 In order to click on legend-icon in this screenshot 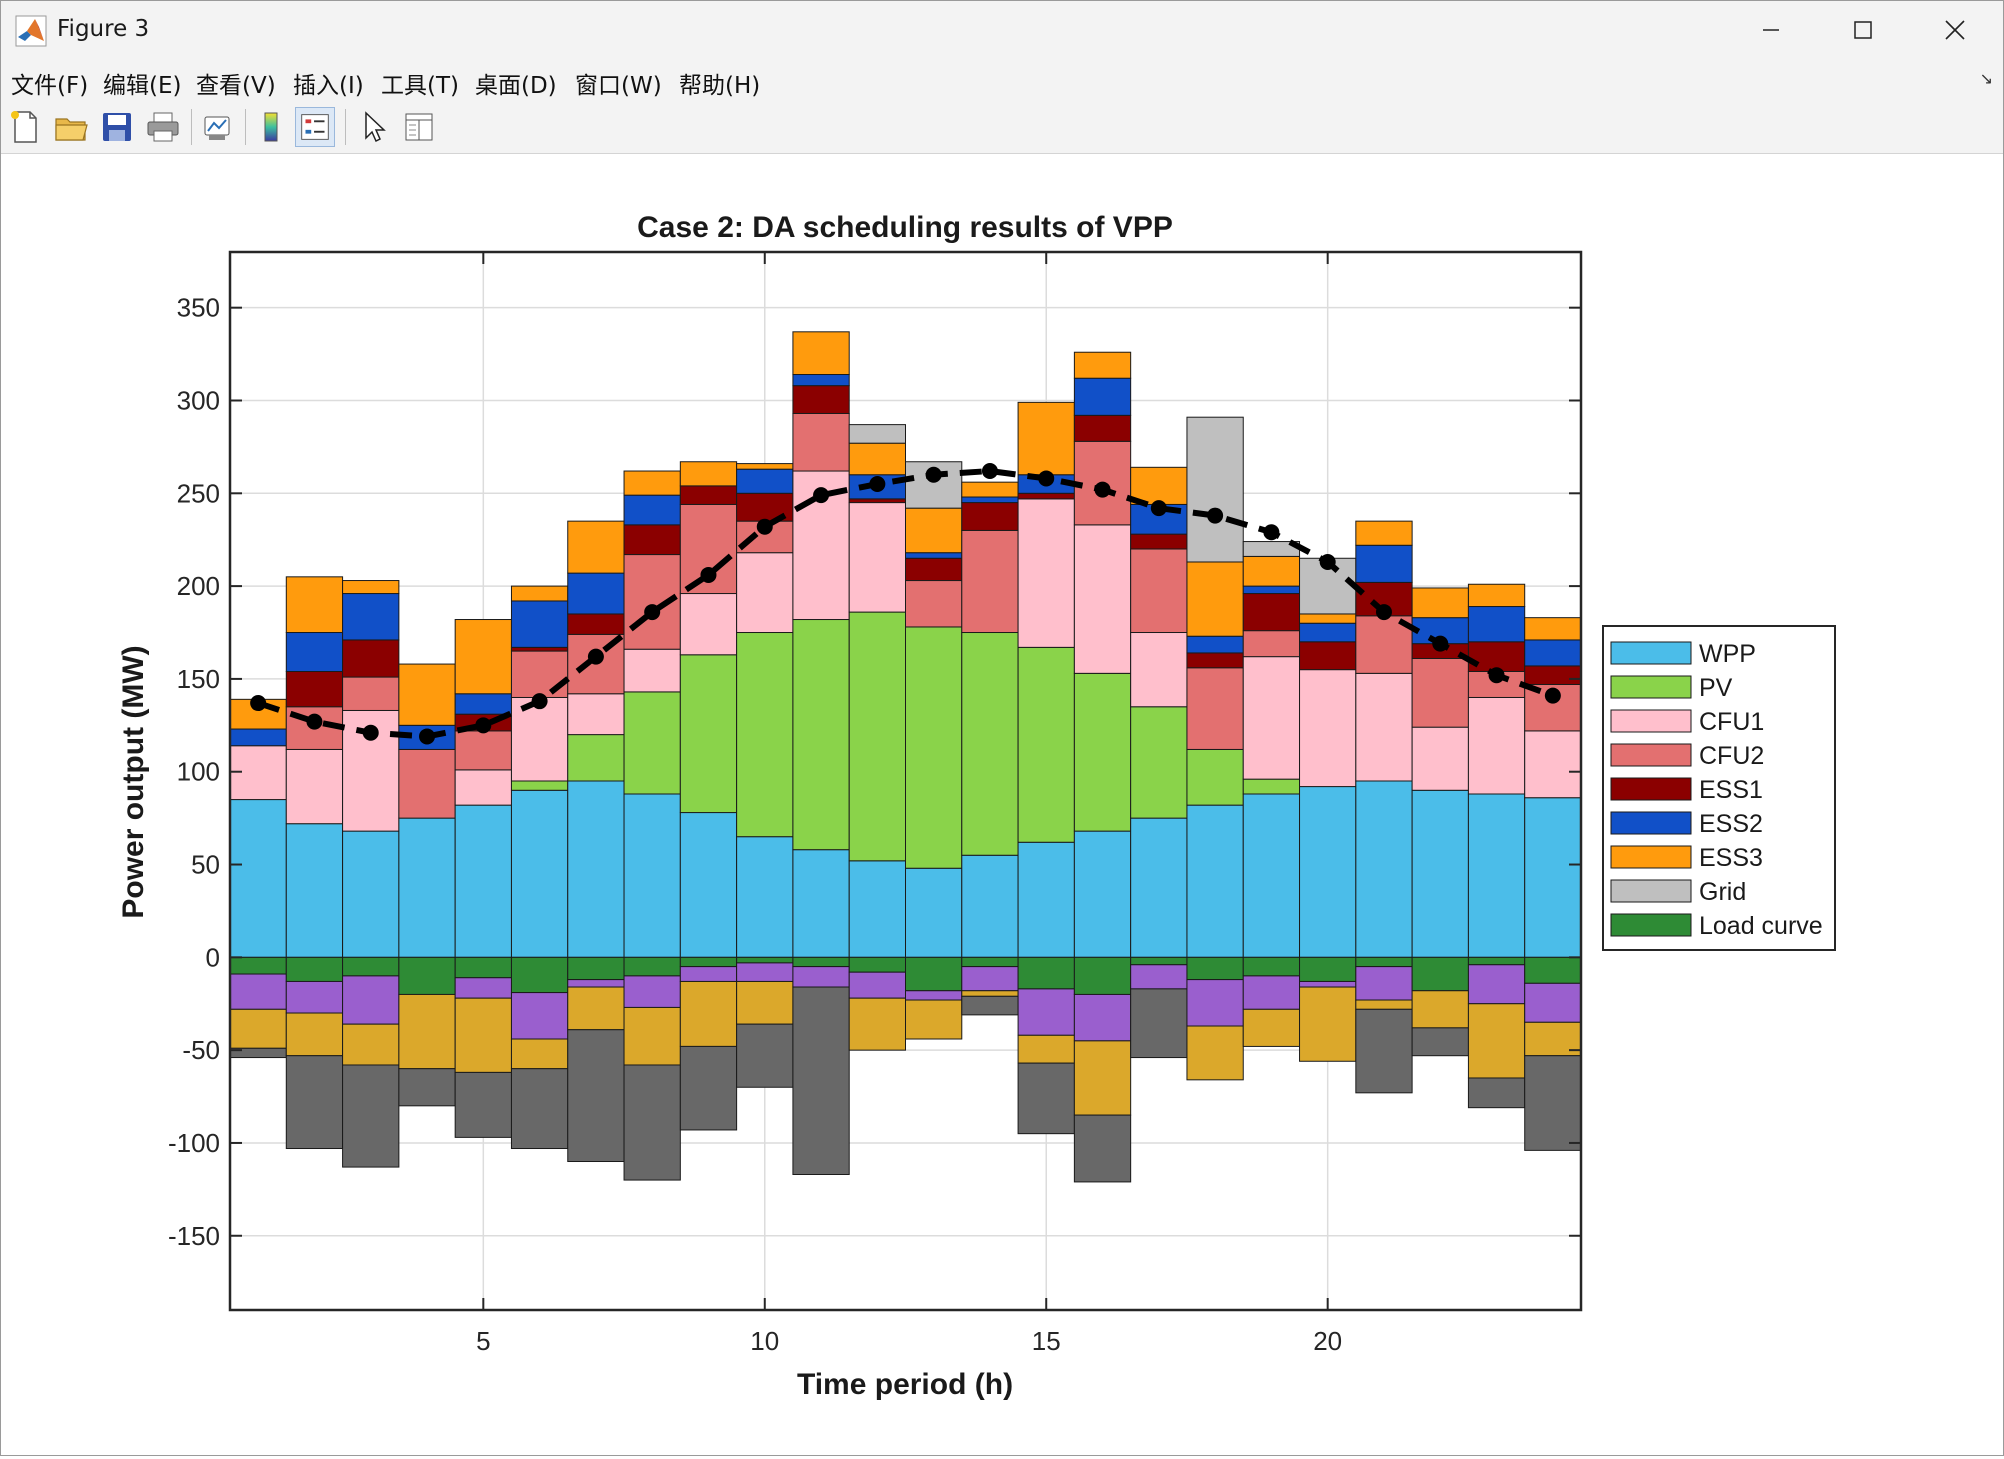, I will do `click(315, 127)`.